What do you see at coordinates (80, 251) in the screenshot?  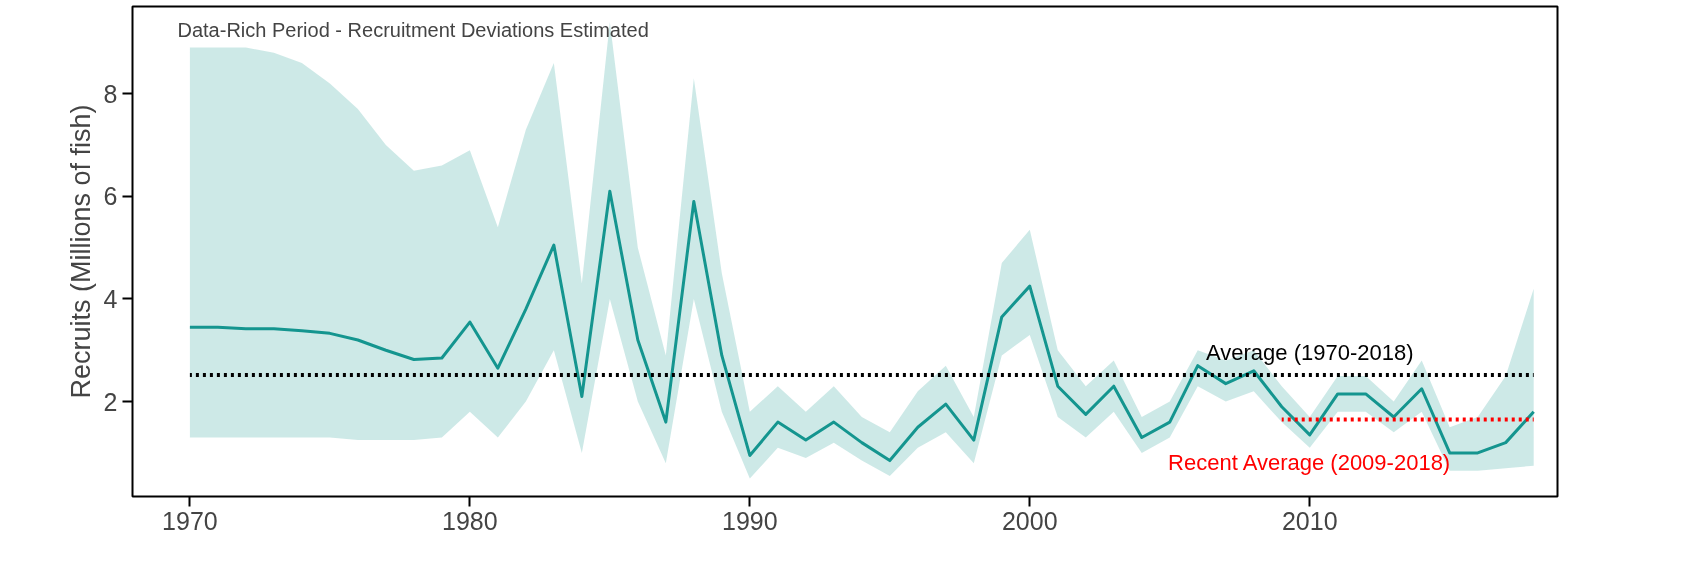 I see `y-axis-title: Recruits (Millions of fish)` at bounding box center [80, 251].